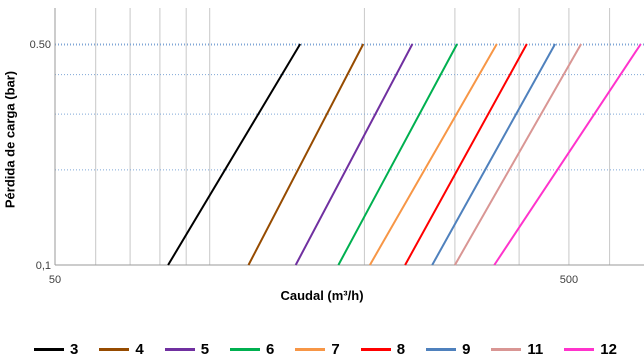 The image size is (644, 363). I want to click on x-tick-label: 50, so click(55, 280).